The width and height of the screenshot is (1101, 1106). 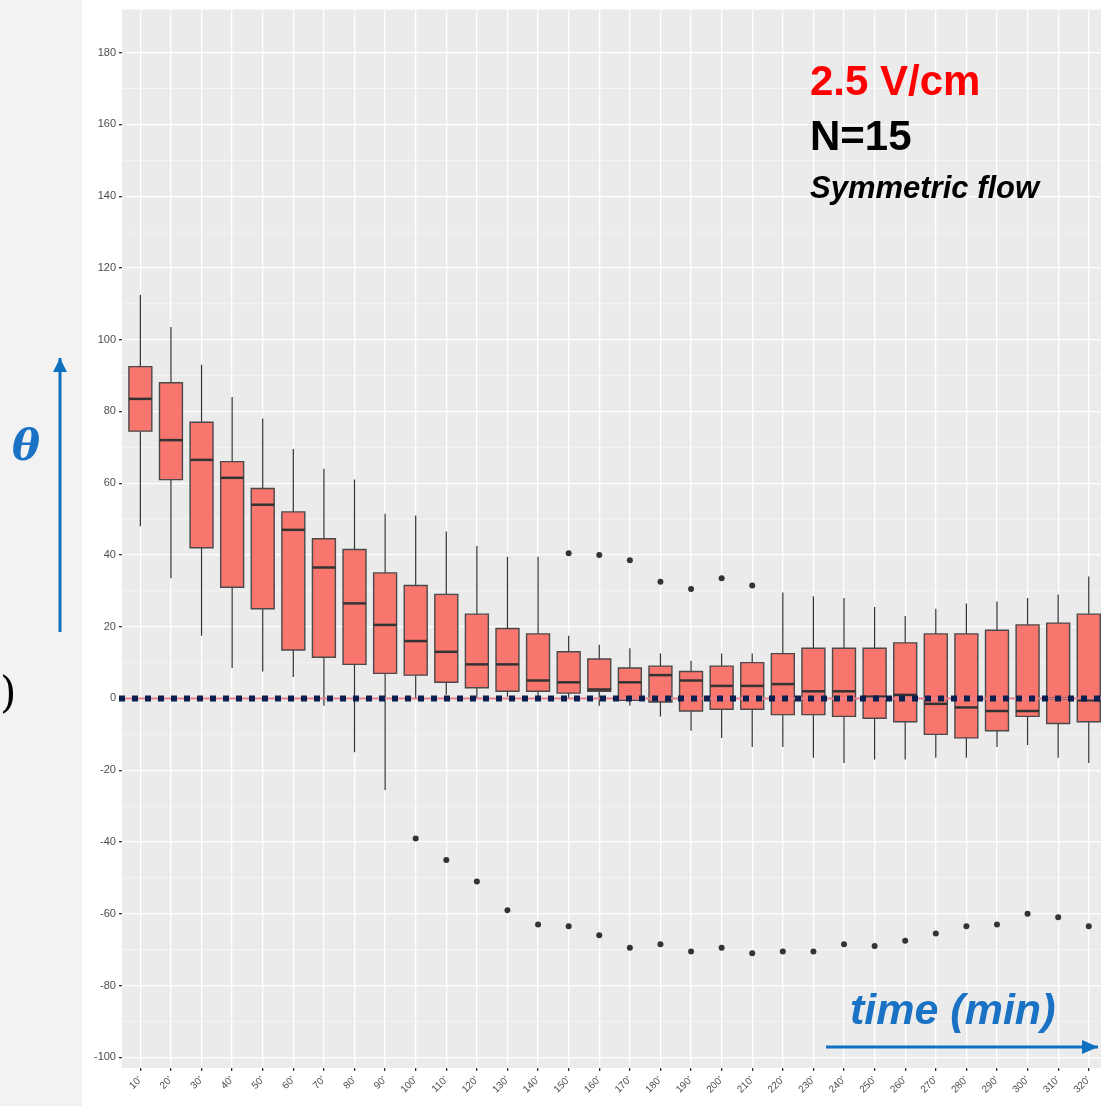 I want to click on x-tick-label: 180', so click(x=653, y=1084).